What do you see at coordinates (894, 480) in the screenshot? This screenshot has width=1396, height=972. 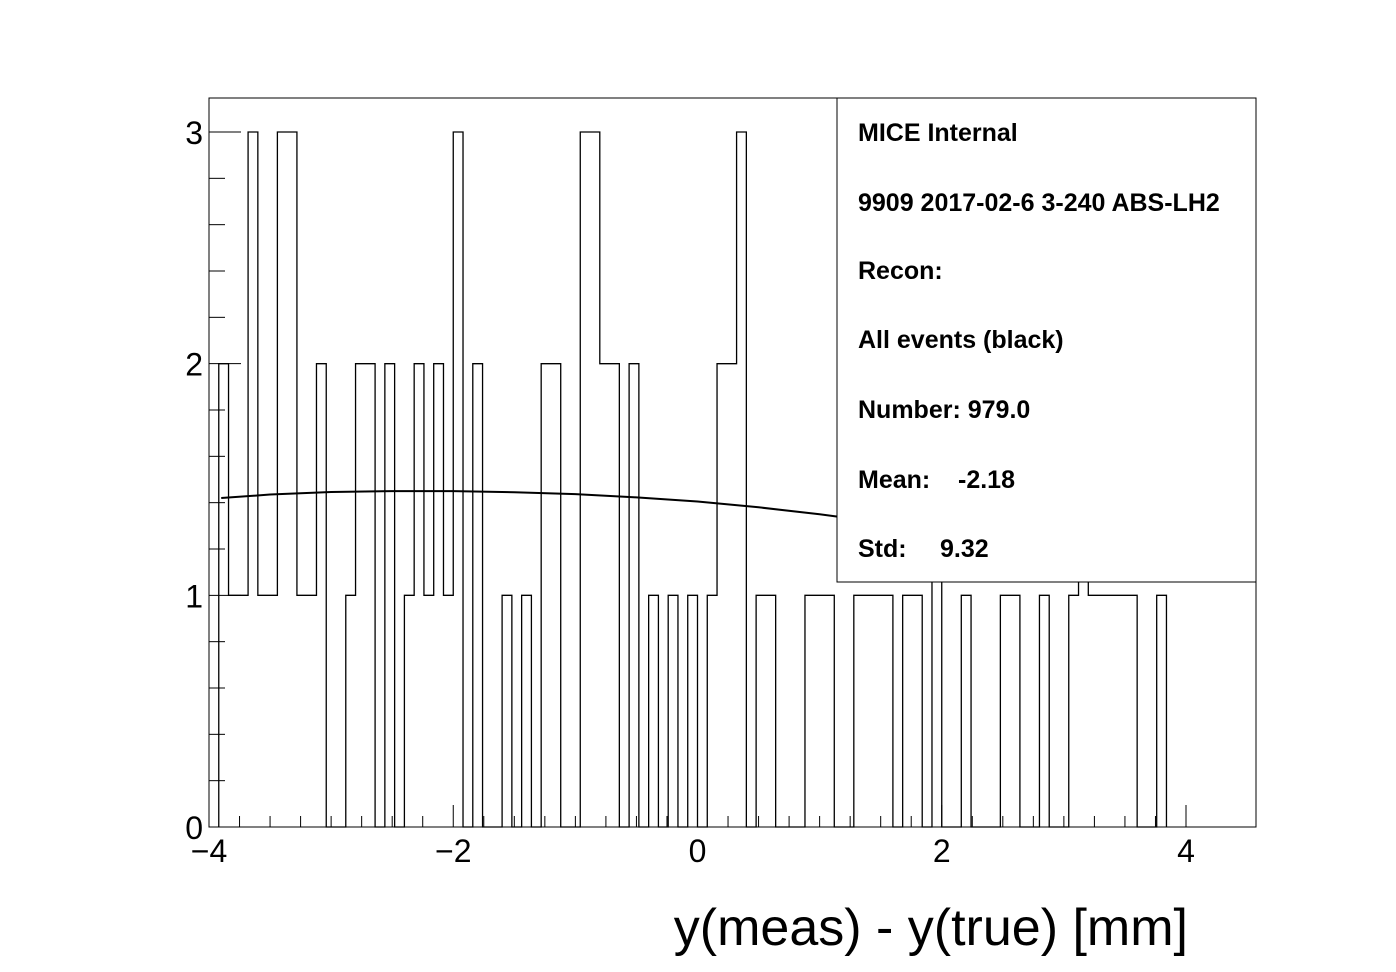 I see `stats-mean-label: Mean:` at bounding box center [894, 480].